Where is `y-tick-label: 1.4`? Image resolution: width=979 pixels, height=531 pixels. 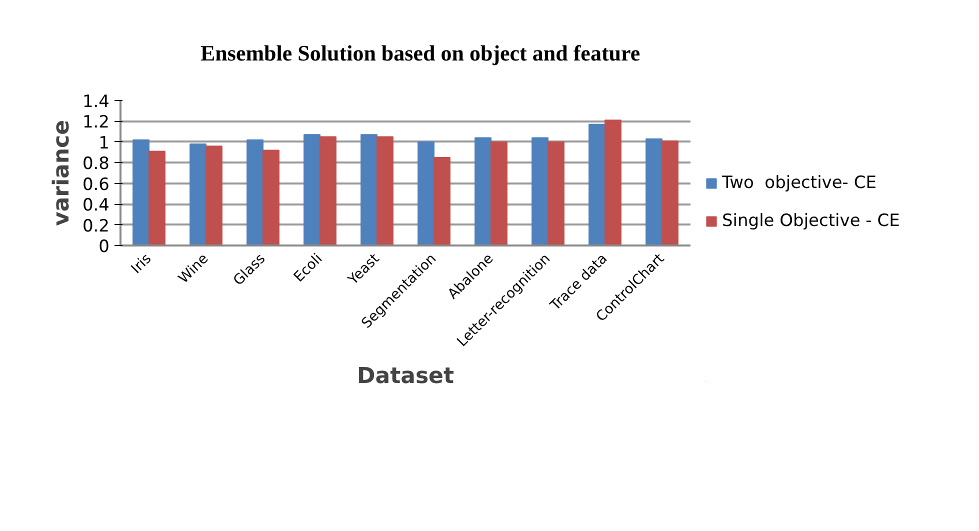 y-tick-label: 1.4 is located at coordinates (96, 102).